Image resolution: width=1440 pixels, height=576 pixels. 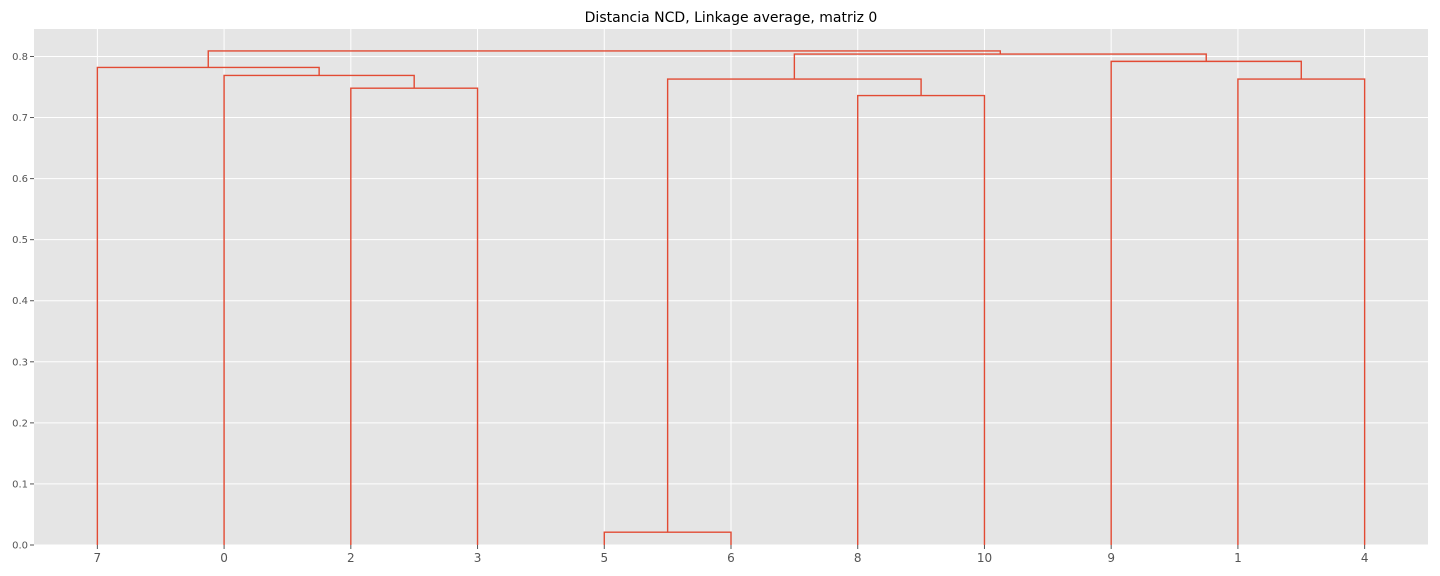 I want to click on y-tick-label: 0.3, so click(x=20, y=362).